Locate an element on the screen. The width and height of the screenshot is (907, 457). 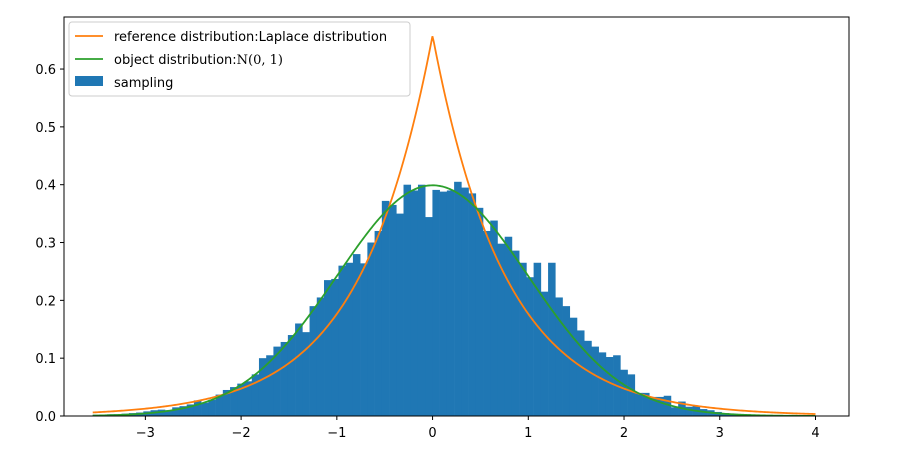
x-tick-label: 1 is located at coordinates (528, 433).